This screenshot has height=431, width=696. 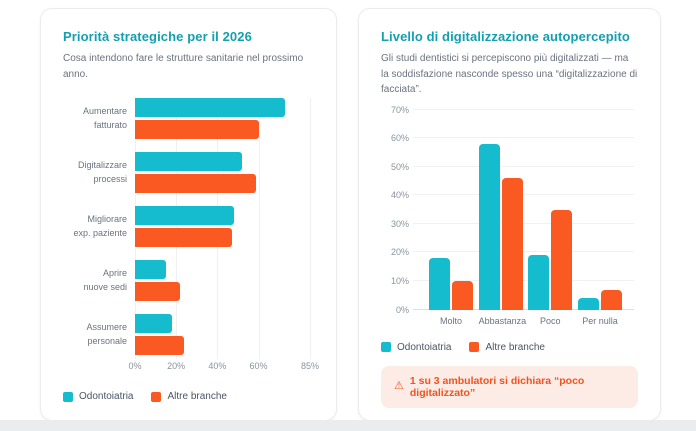 What do you see at coordinates (399, 109) in the screenshot?
I see `y-tick-70: 70%` at bounding box center [399, 109].